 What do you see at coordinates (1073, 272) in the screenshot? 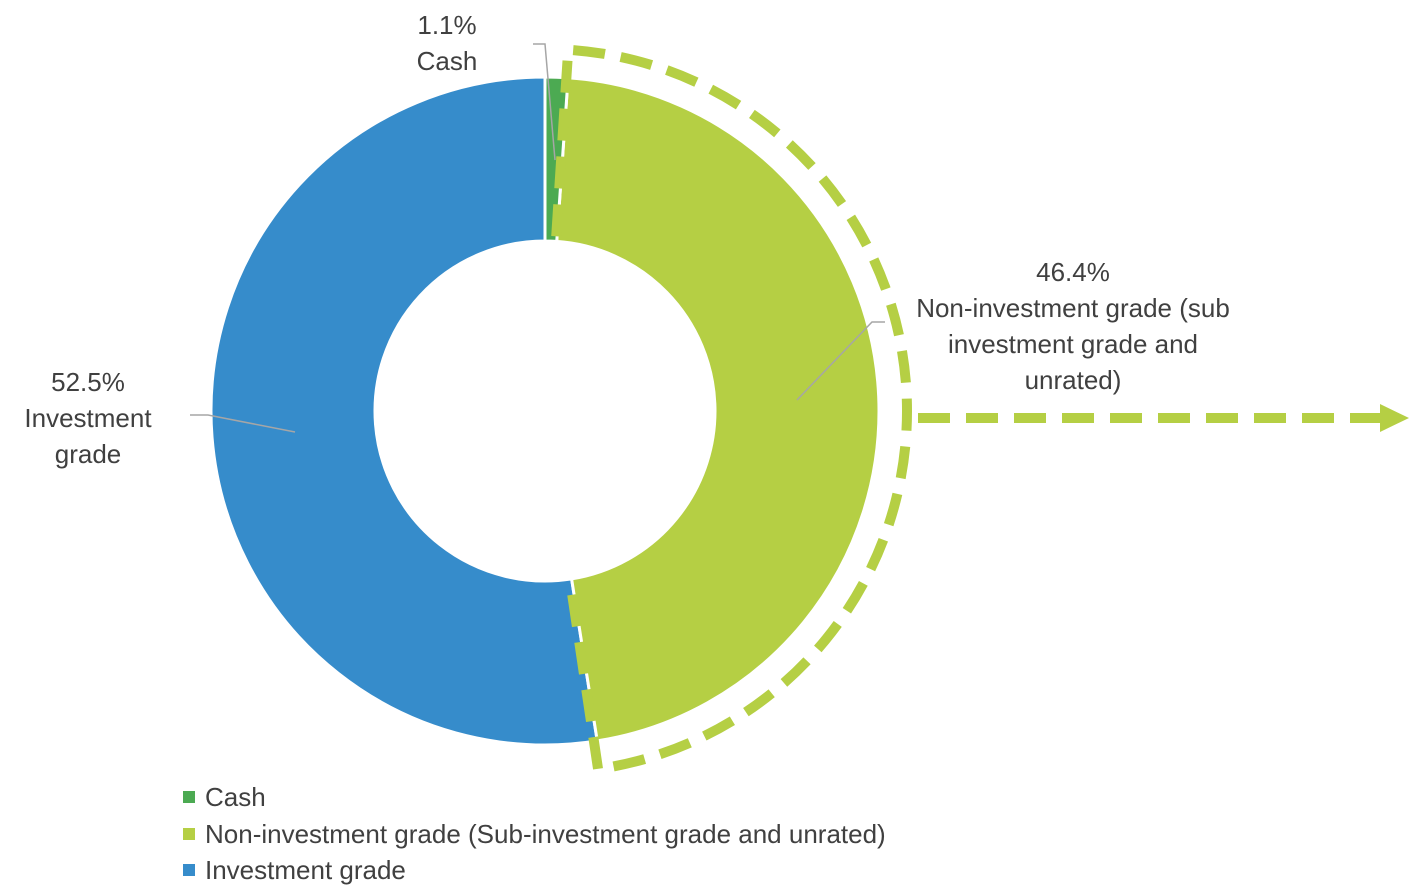
I see `data-value: 46.4%` at bounding box center [1073, 272].